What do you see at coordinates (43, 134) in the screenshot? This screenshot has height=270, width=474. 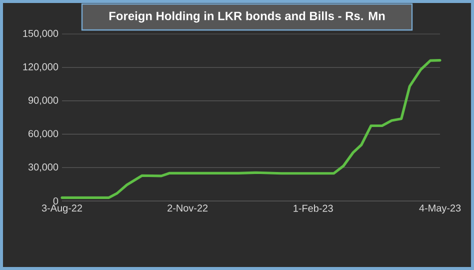 I see `y-tick-label: 60,000` at bounding box center [43, 134].